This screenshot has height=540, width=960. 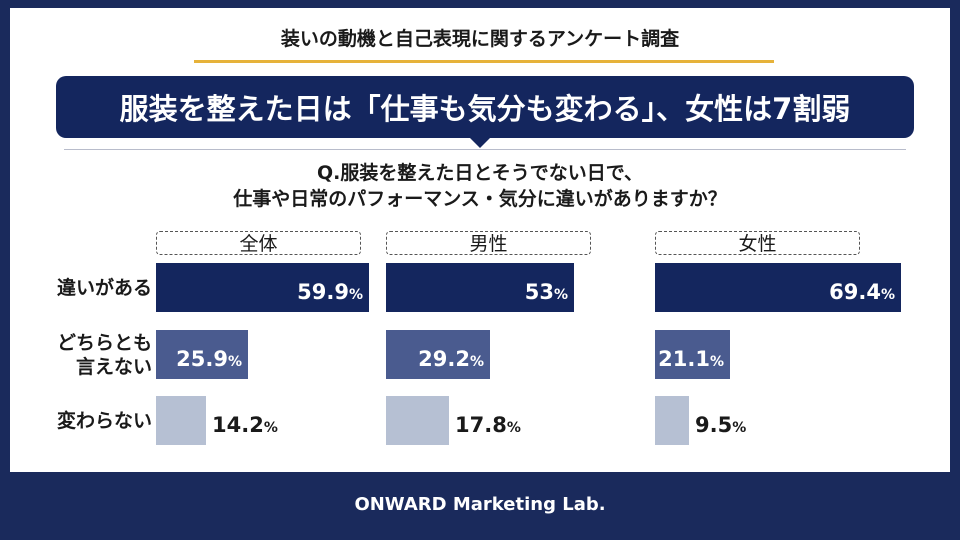 I want to click on bar-value: 14.2, so click(x=238, y=424).